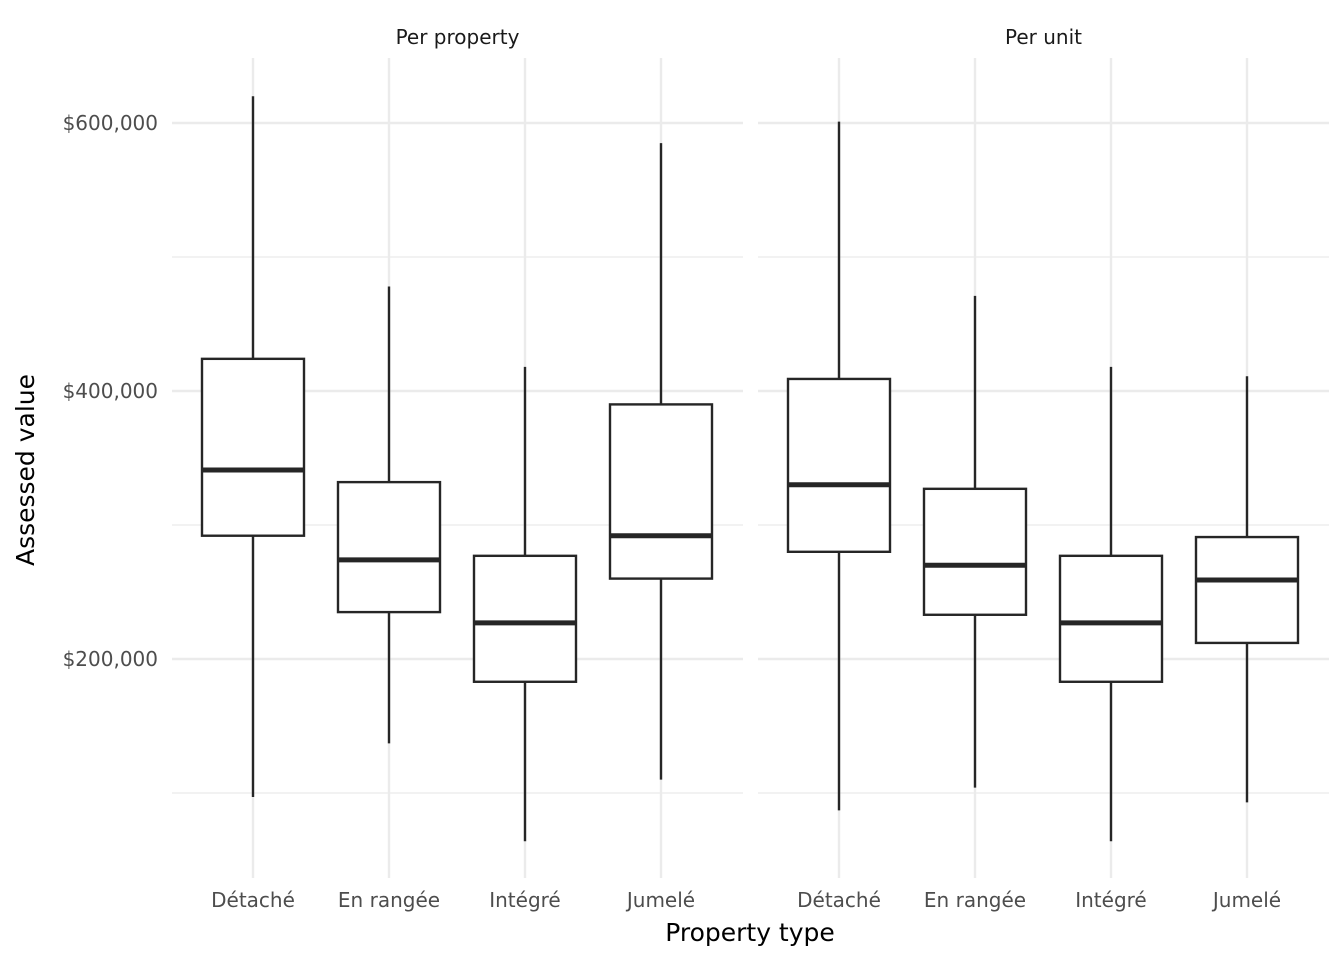 This screenshot has height=960, width=1344. I want to click on y-tick-label: $600,000, so click(110, 123).